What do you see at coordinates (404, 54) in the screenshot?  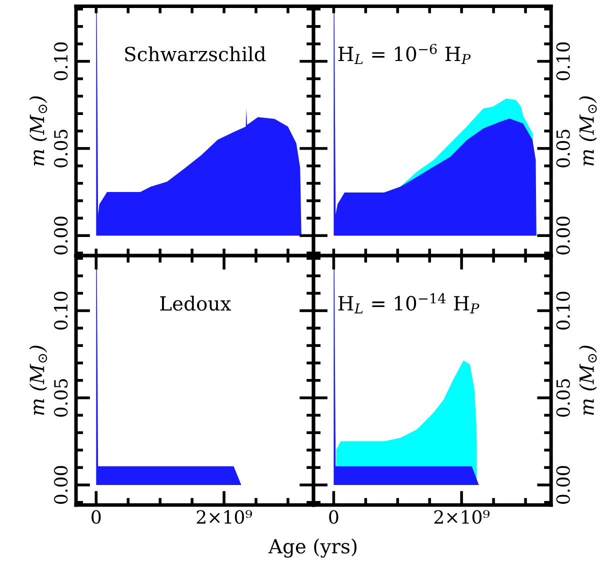 I see `annotation: H$_{L}$ = 10$^{−6}$ H$_{P}$` at bounding box center [404, 54].